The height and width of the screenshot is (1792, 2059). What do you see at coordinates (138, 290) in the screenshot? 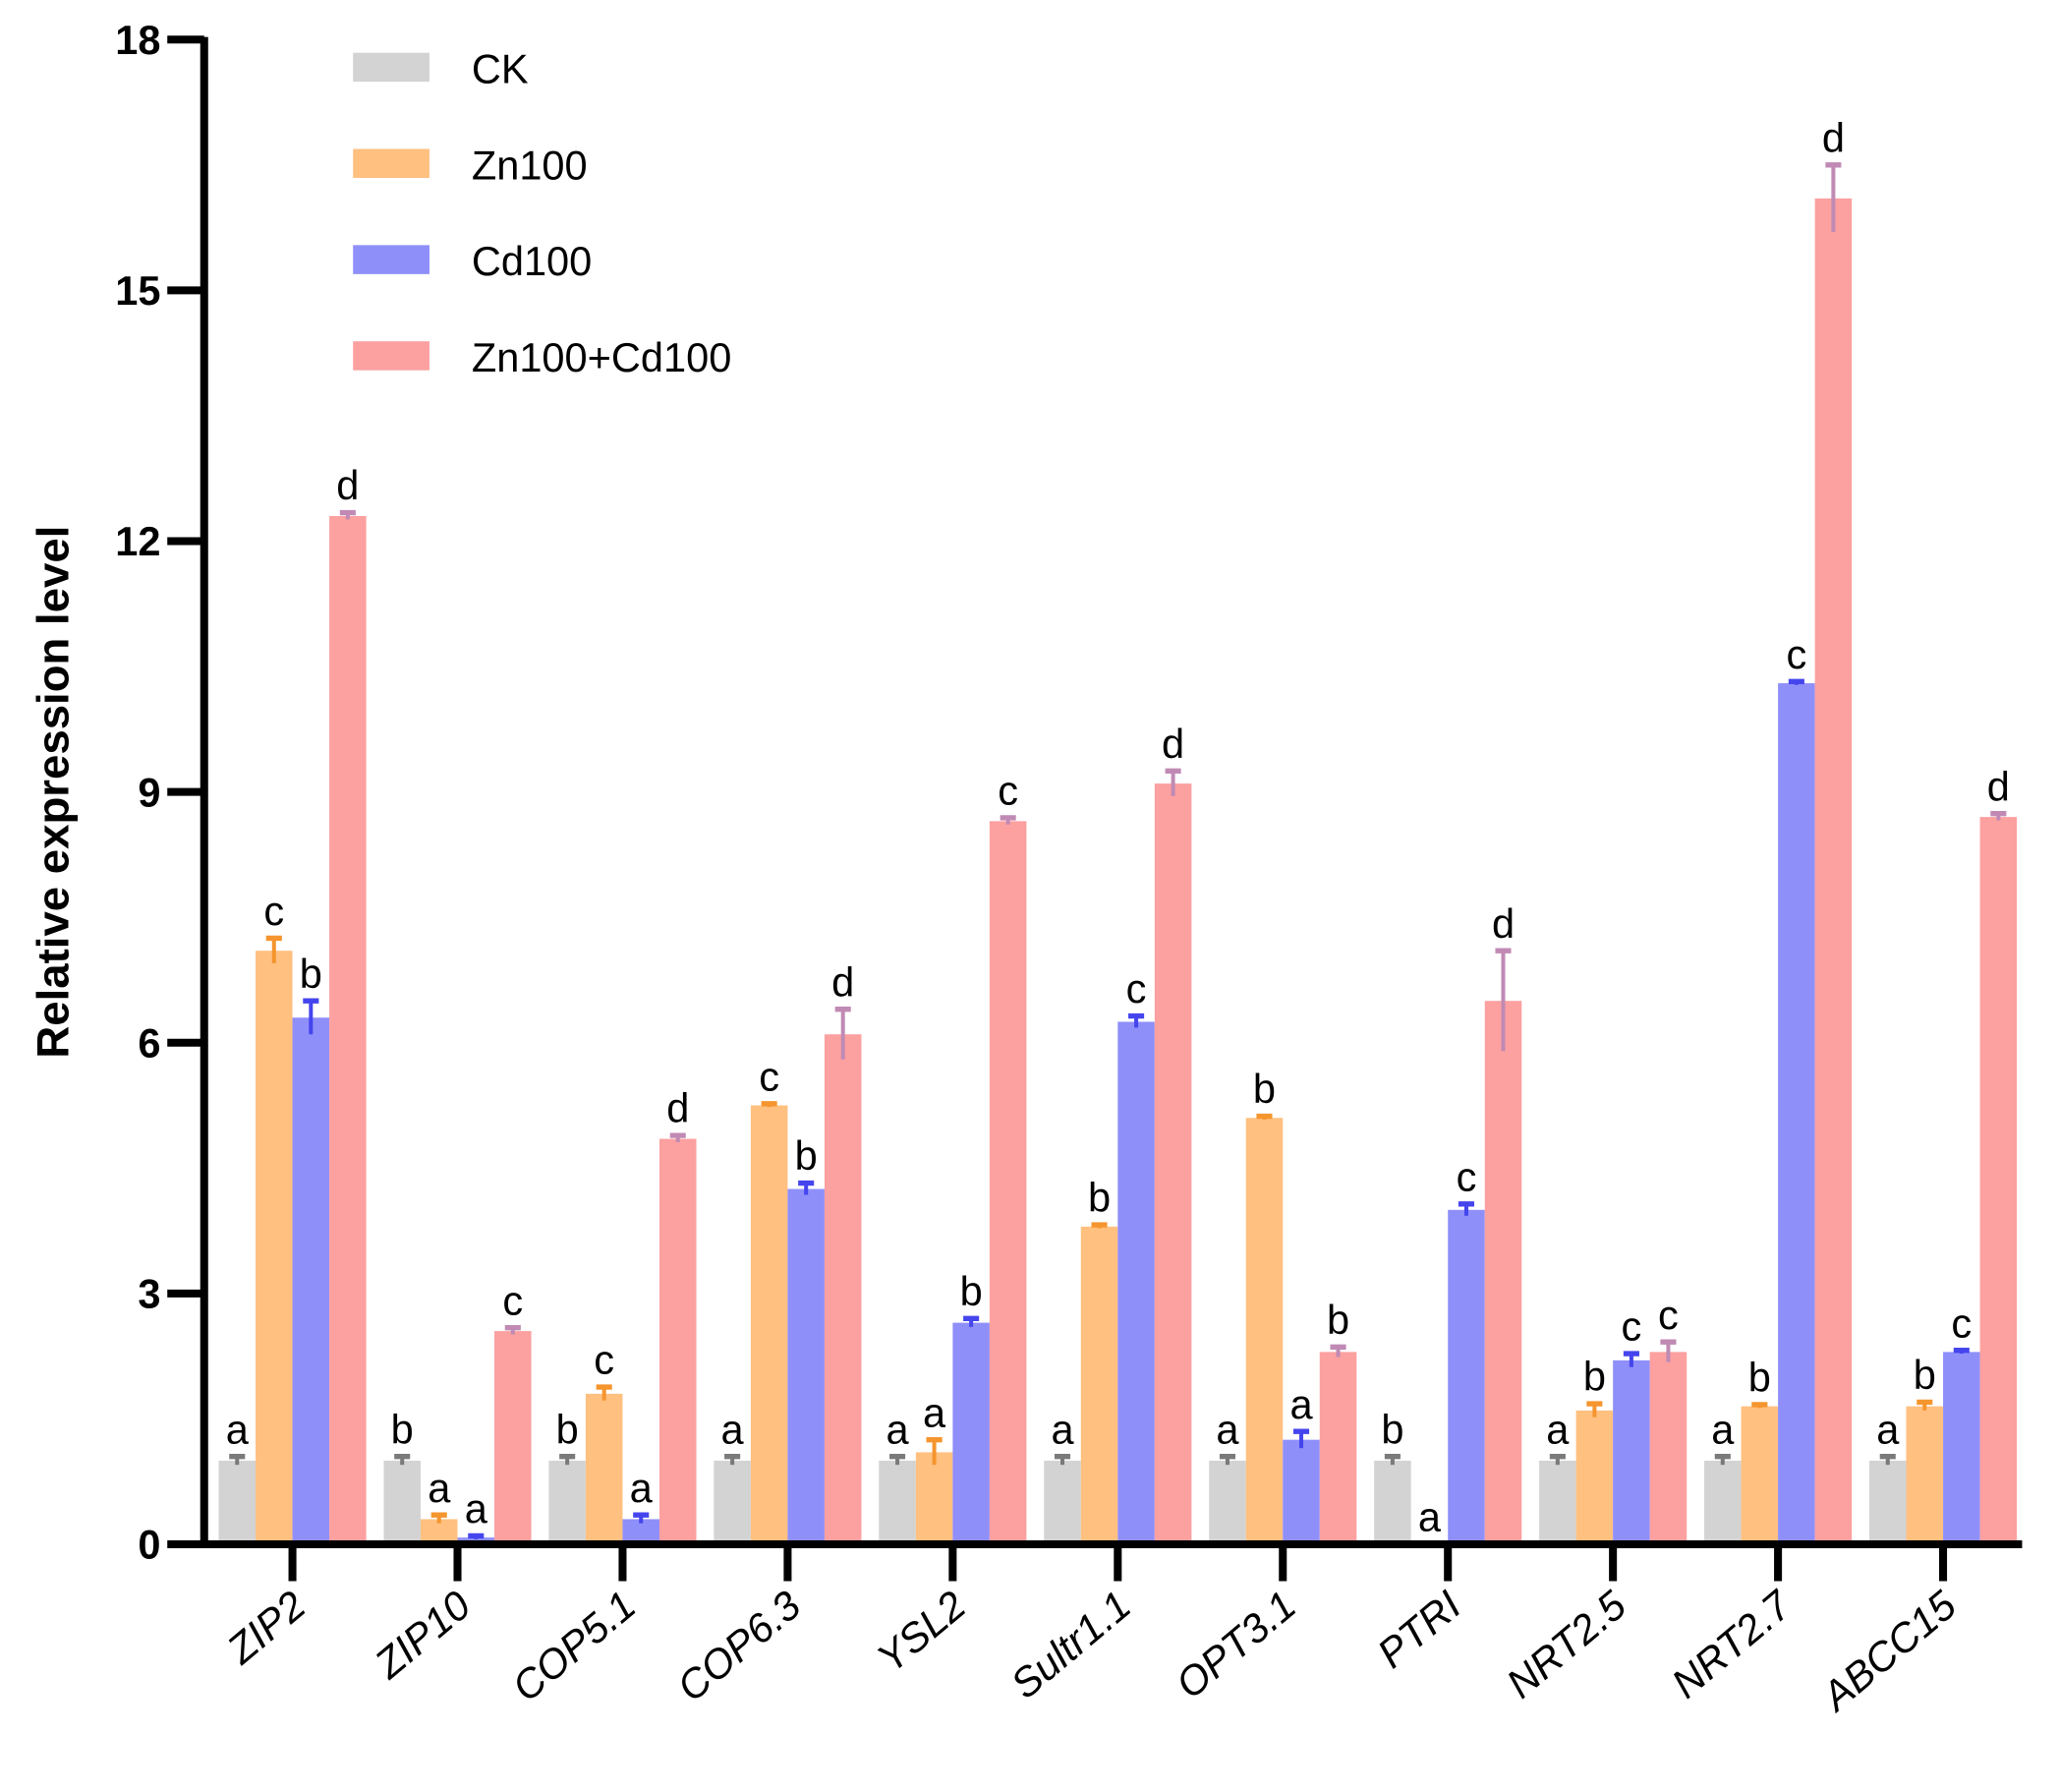
I see `y-tick-label: 15` at bounding box center [138, 290].